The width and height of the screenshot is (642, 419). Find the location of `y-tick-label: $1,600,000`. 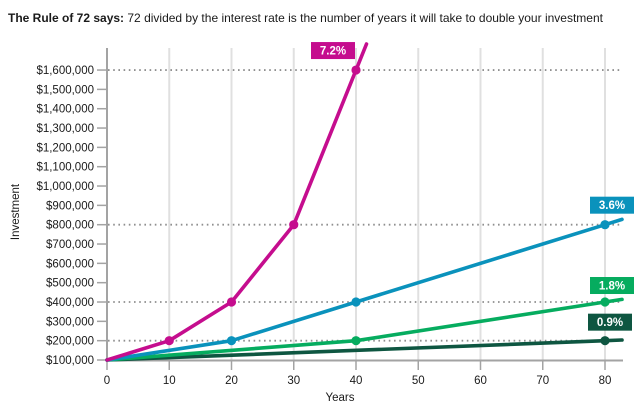

y-tick-label: $1,600,000 is located at coordinates (65, 71).